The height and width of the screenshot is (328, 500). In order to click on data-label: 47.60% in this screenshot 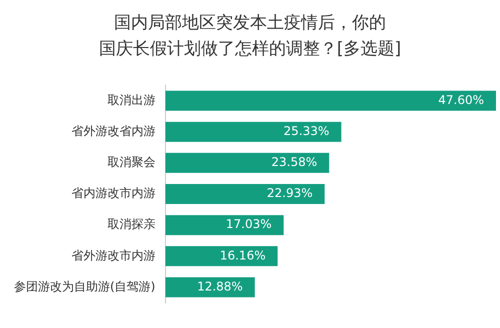, I will do `click(461, 99)`.